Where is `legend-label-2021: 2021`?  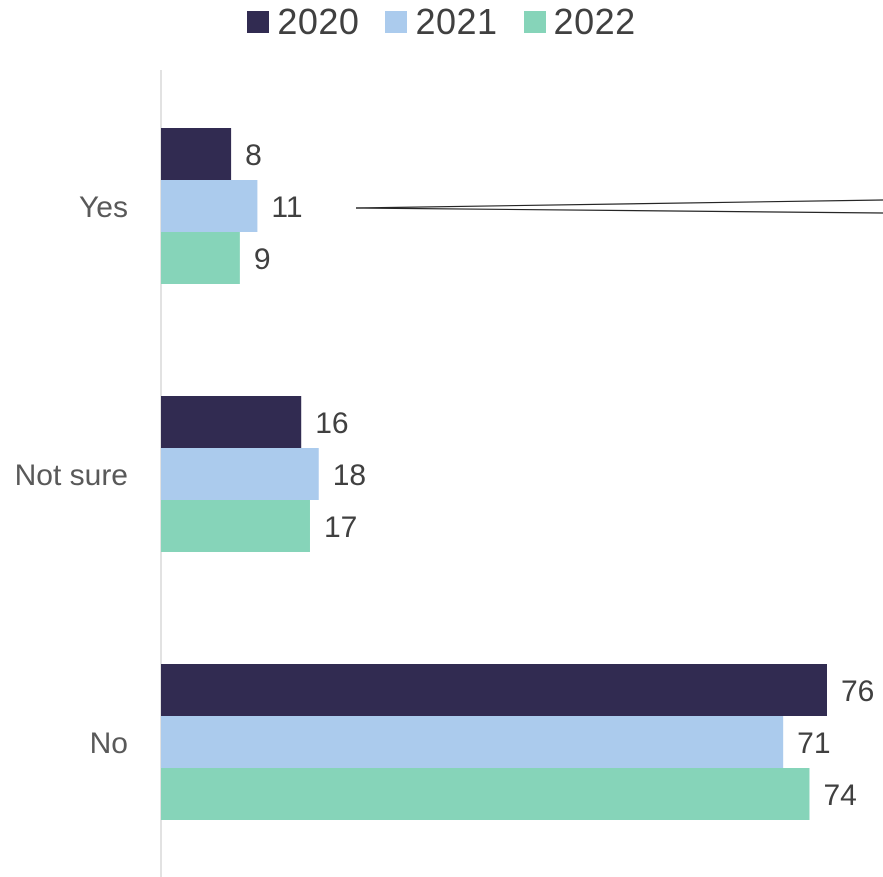 legend-label-2021: 2021 is located at coordinates (456, 21).